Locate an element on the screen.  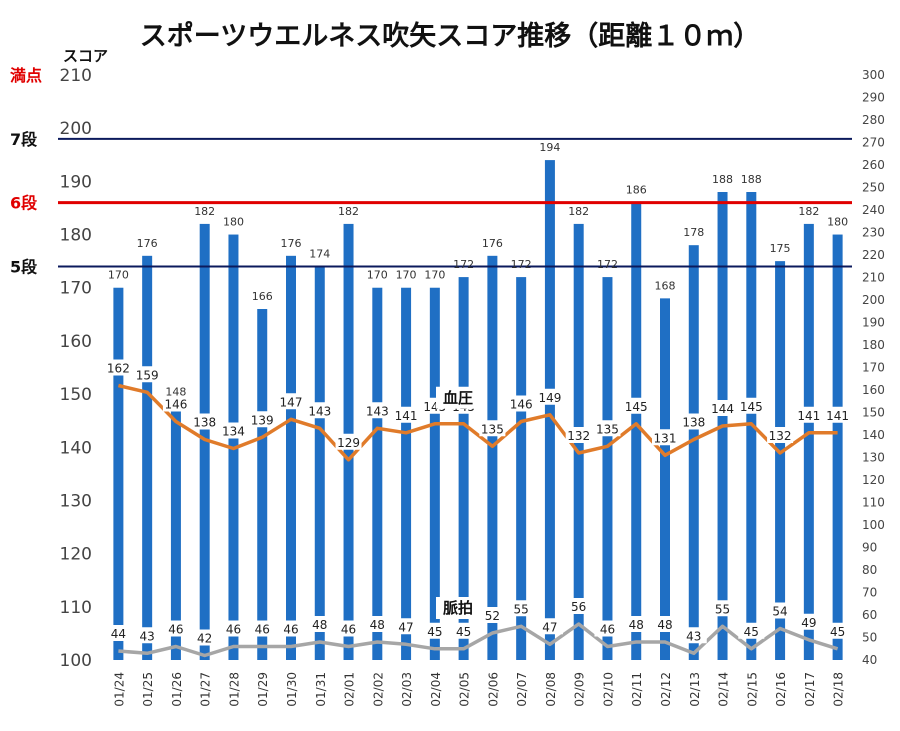
x-tick-label: 01/31 is located at coordinates (321, 689).